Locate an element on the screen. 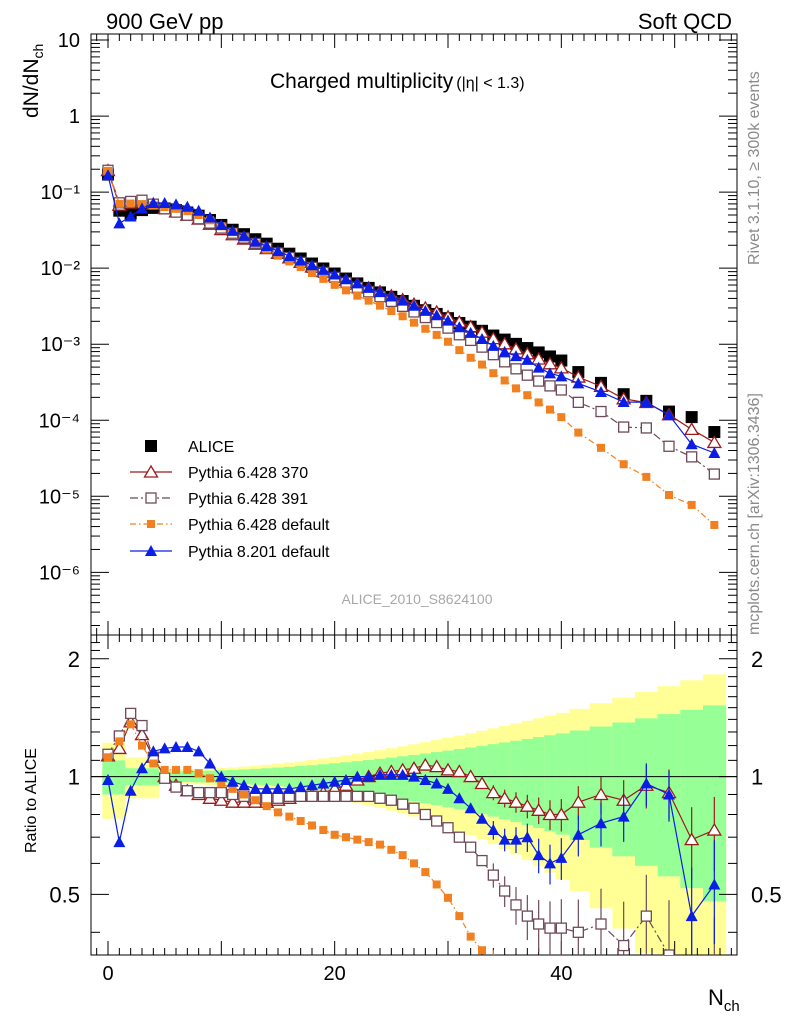 The image size is (786, 1024). legend-label: Pythia 8.201 default is located at coordinates (259, 552).